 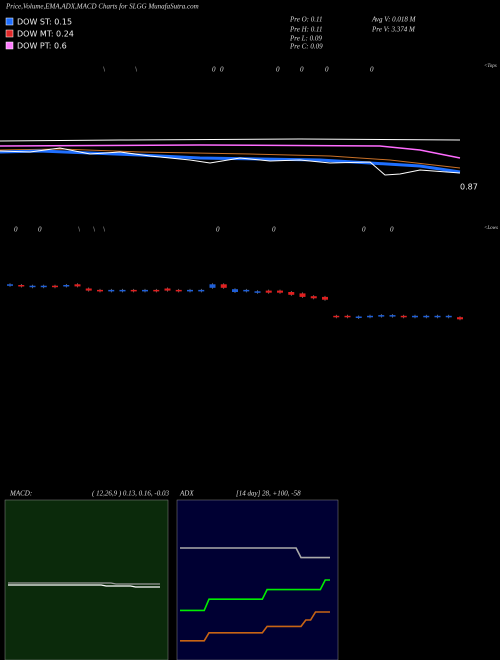 I want to click on legend-label: DOW MT: 0.24, so click(x=45, y=34).